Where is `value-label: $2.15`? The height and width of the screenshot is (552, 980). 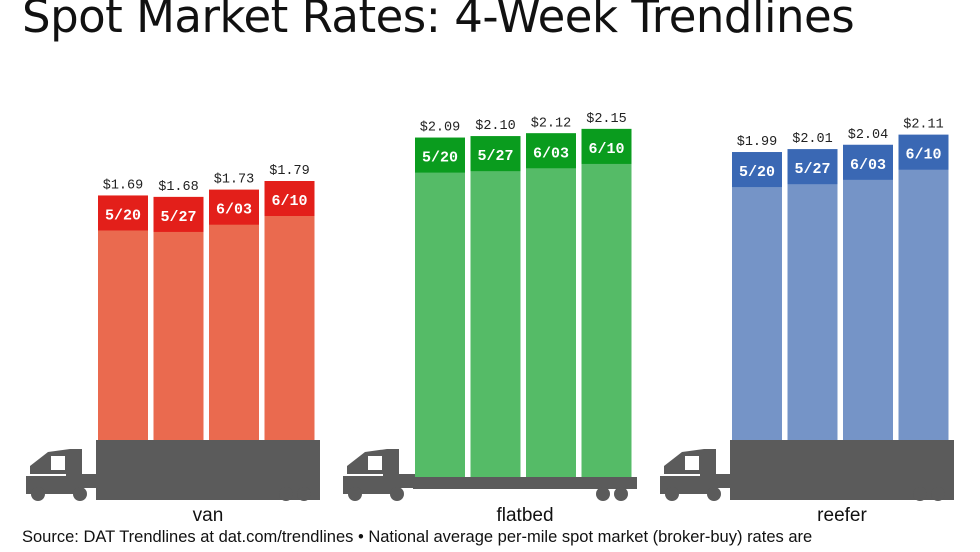 value-label: $2.15 is located at coordinates (606, 119).